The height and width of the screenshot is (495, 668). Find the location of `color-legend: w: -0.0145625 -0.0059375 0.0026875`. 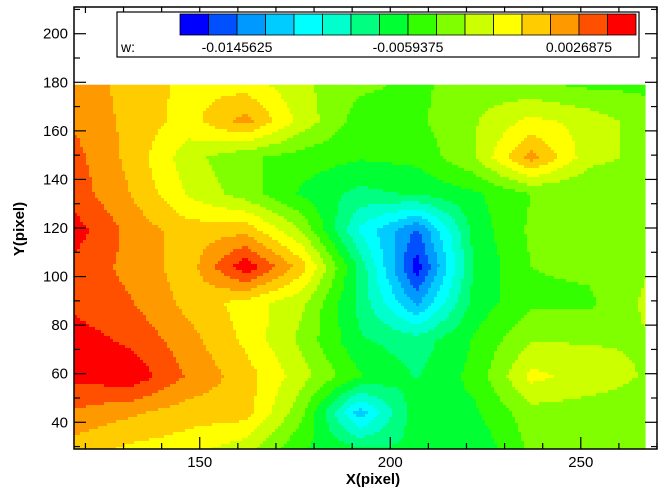

color-legend: w: -0.0145625 -0.0059375 0.0026875 is located at coordinates (378, 34).